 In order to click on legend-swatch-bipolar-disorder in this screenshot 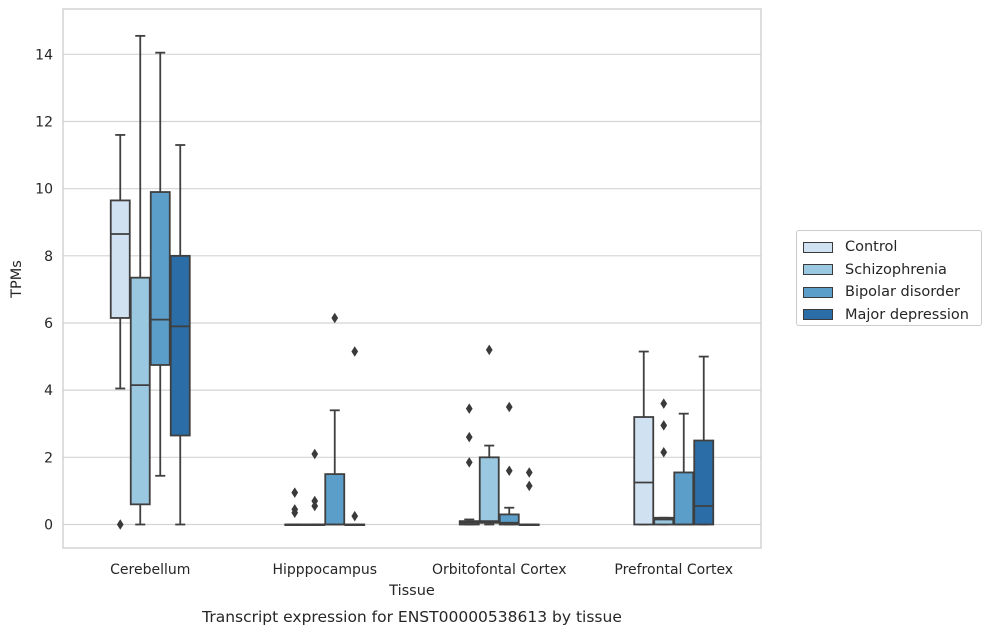, I will do `click(818, 292)`.